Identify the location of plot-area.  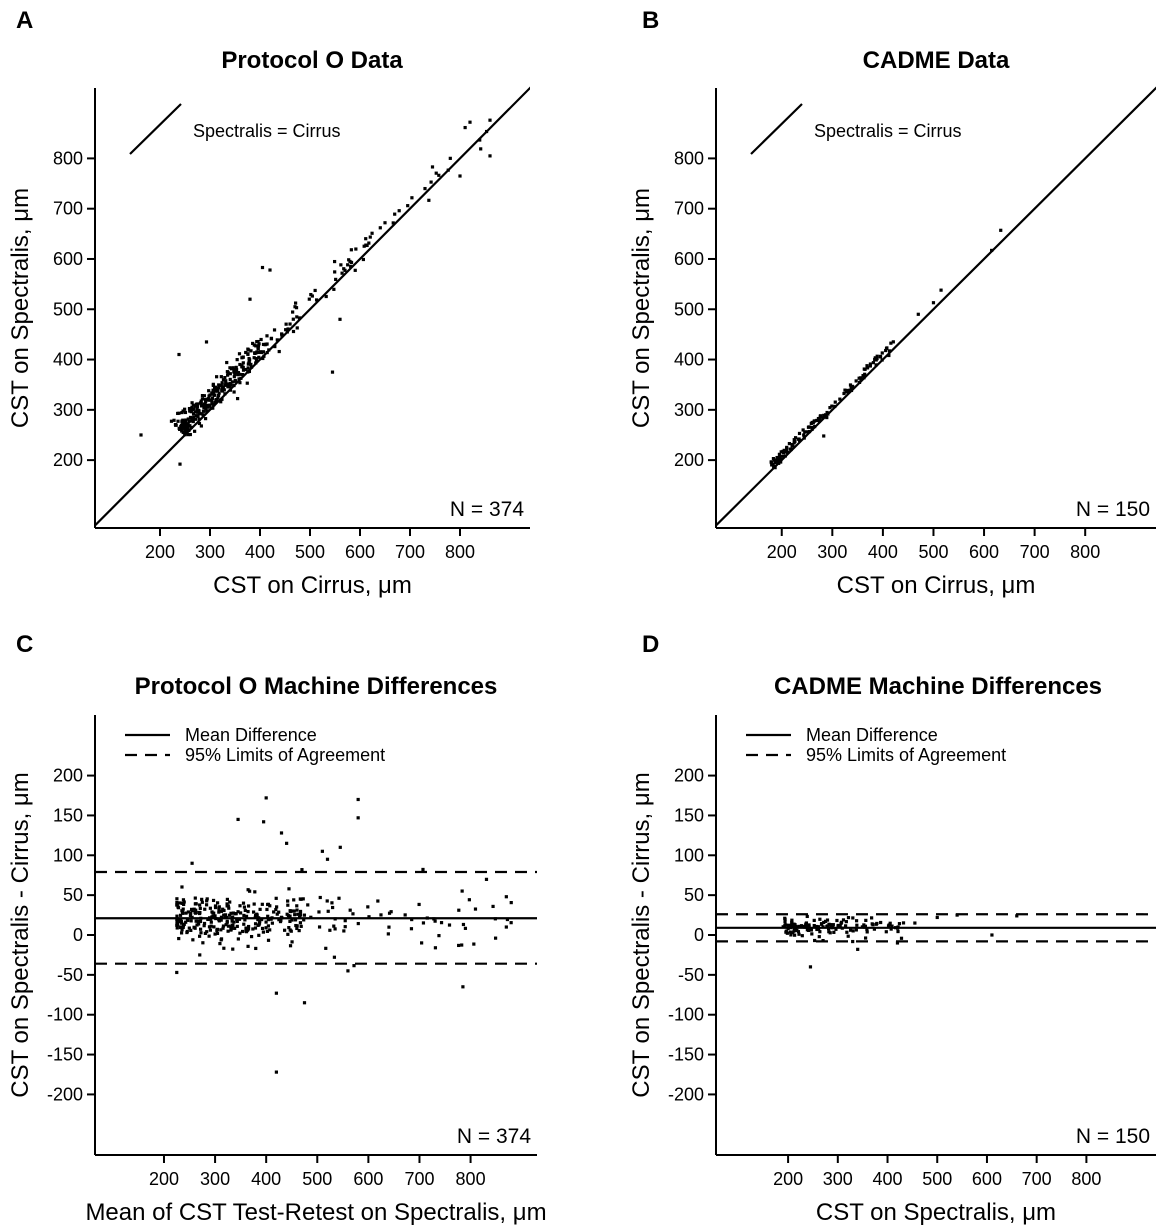
(344, 935).